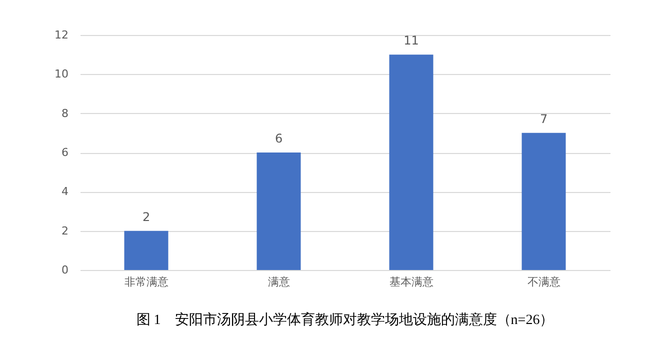  Describe the element at coordinates (65, 152) in the screenshot. I see `y-tick-label: 6` at that location.